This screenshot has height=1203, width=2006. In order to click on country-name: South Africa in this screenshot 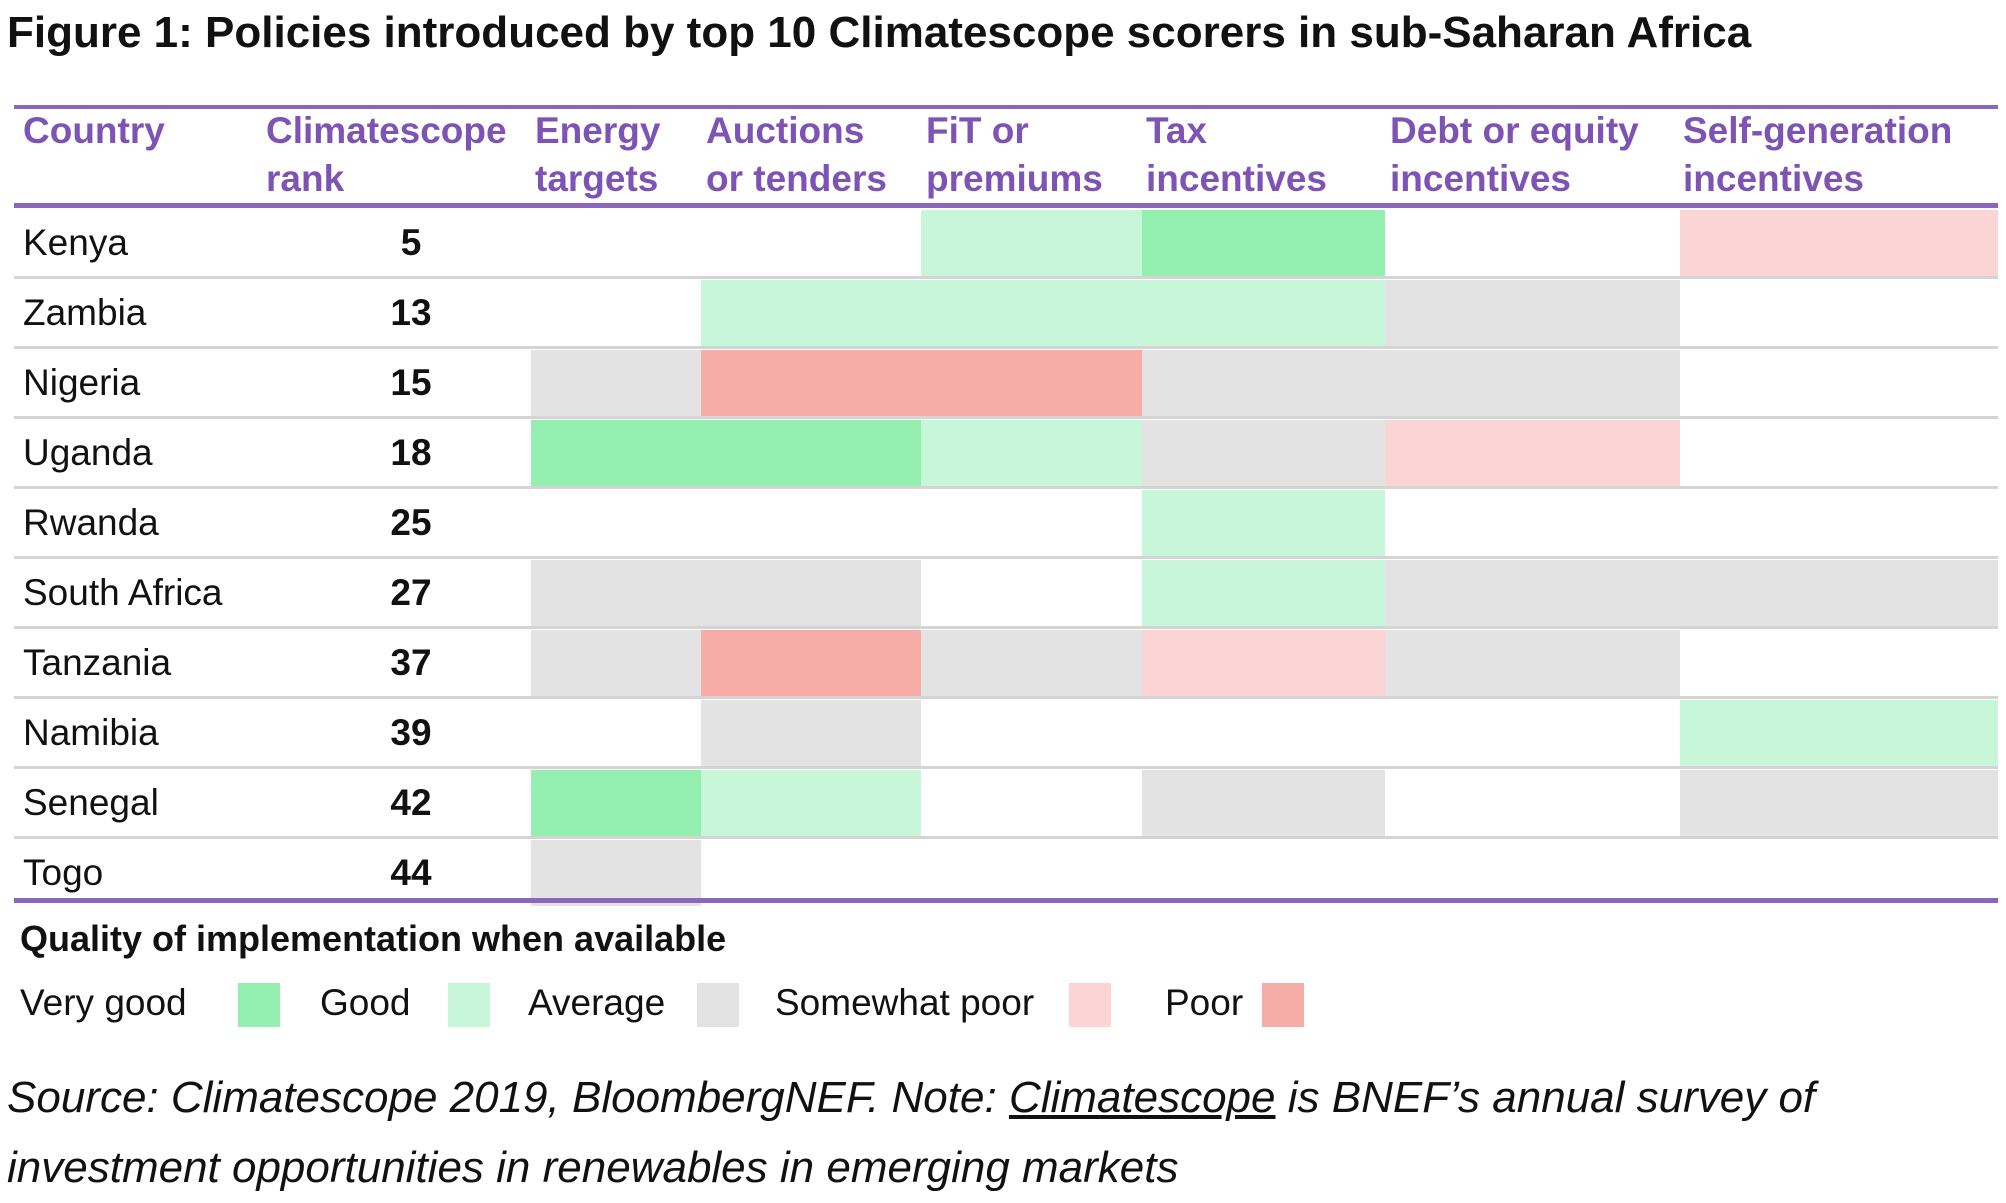, I will do `click(123, 592)`.